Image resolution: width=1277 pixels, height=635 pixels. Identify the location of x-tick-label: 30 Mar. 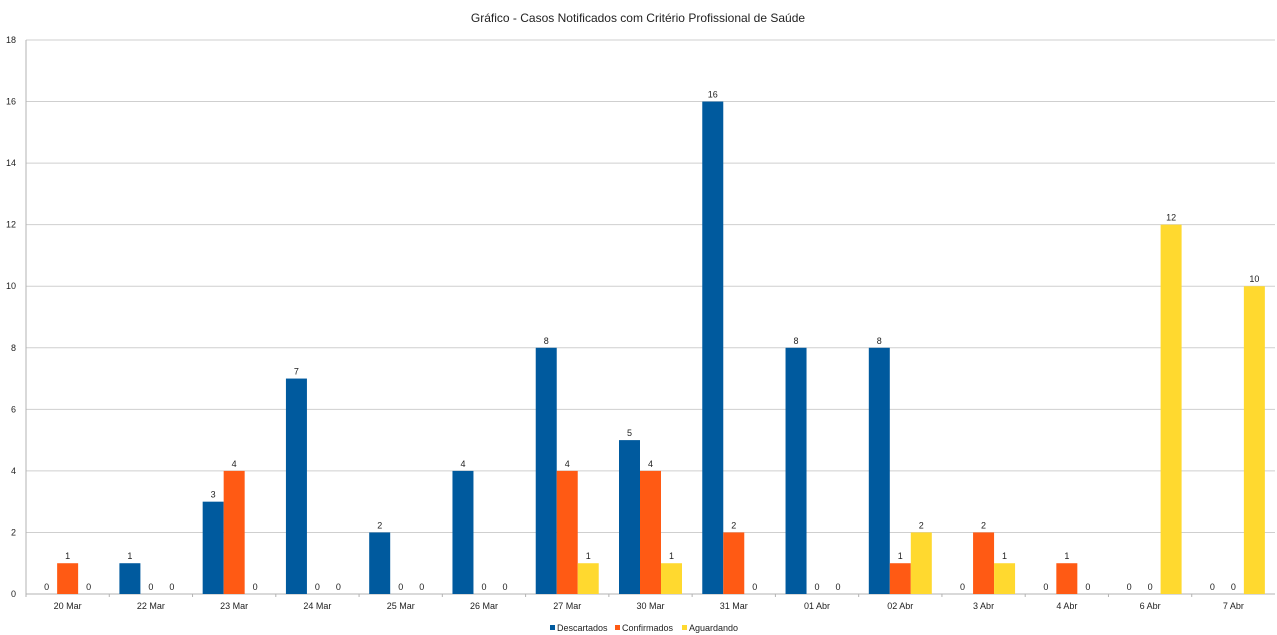
(650, 606).